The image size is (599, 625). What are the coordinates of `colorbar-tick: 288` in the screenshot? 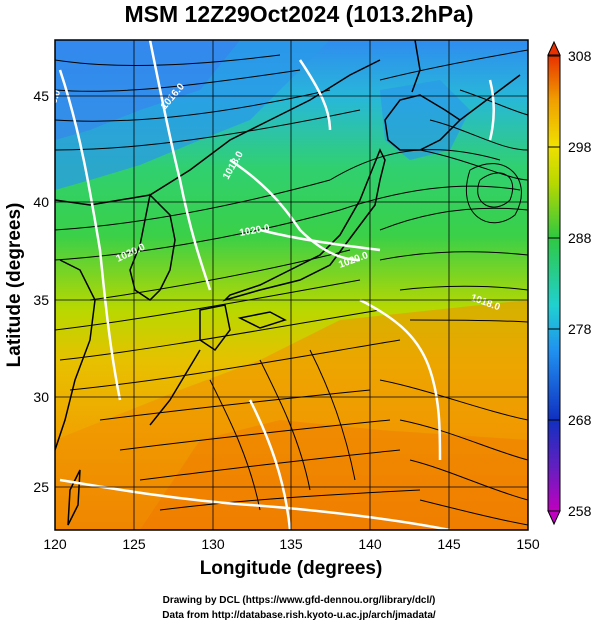 It's located at (580, 238).